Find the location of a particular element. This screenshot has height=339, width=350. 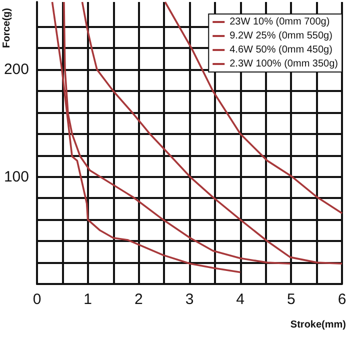

y-axis-title: Force(g) is located at coordinates (7, 28).